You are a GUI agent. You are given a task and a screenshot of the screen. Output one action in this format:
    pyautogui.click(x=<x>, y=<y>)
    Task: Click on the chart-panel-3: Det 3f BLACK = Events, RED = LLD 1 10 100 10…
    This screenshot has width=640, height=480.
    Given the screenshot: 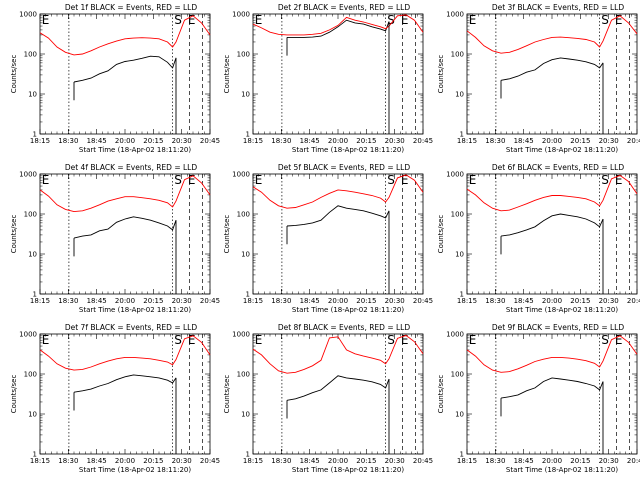 What is the action you would take?
    pyautogui.click(x=538, y=78)
    